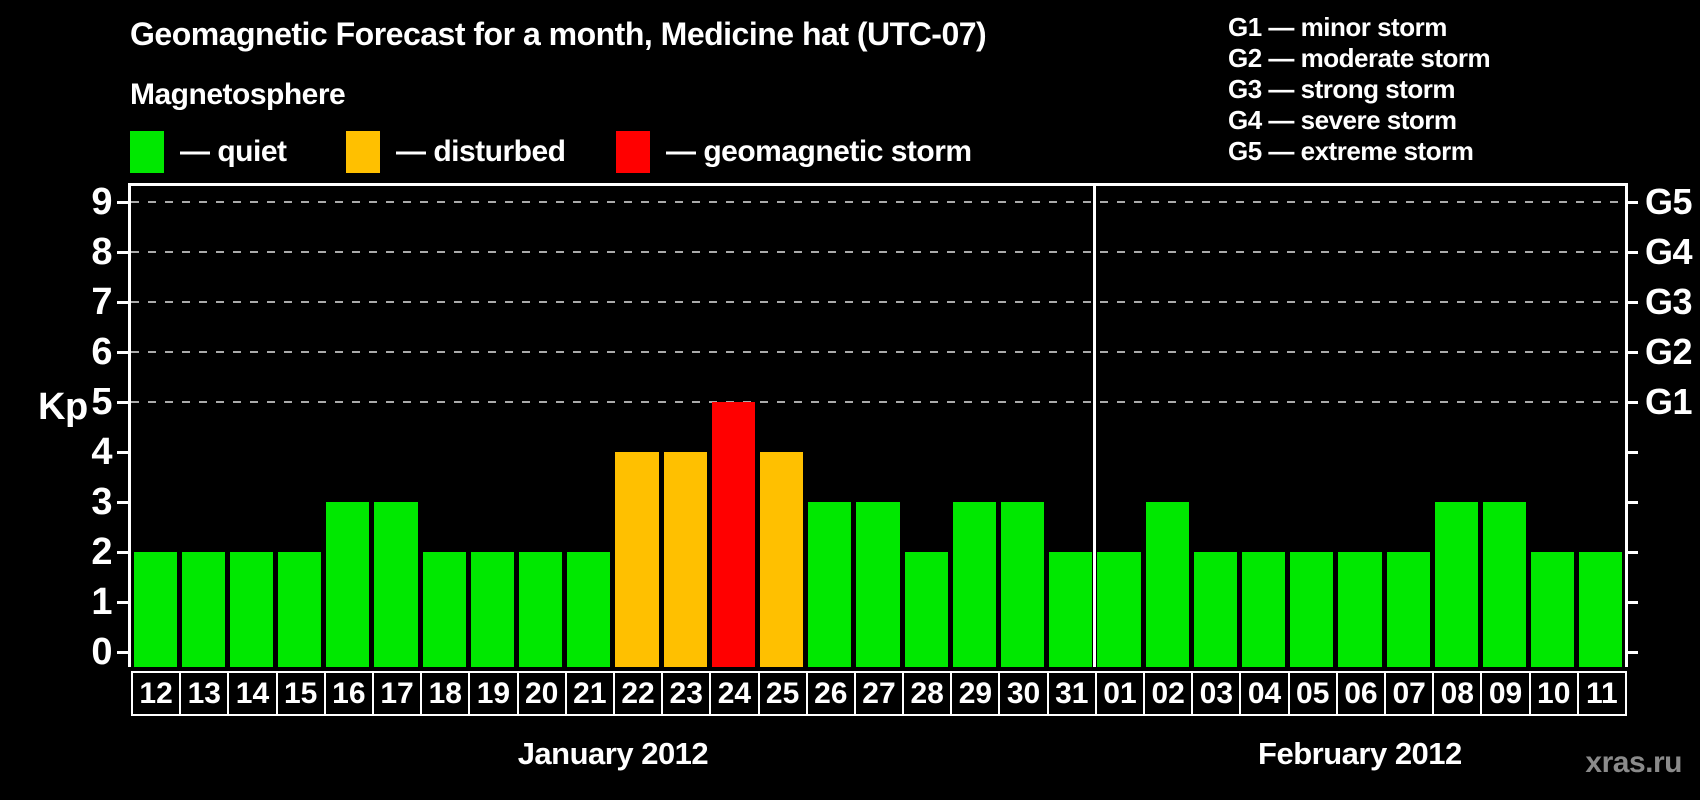 This screenshot has width=1700, height=800. I want to click on g1-legend-line: G1 — minor storm, so click(1337, 27).